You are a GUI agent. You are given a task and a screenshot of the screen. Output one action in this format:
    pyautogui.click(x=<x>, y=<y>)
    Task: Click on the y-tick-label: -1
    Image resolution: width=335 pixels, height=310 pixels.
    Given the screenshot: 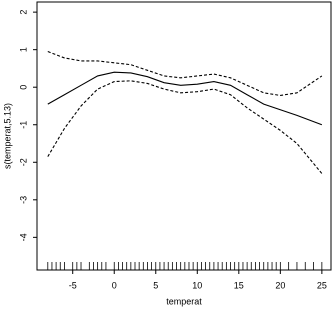 What is the action you would take?
    pyautogui.click(x=23, y=125)
    